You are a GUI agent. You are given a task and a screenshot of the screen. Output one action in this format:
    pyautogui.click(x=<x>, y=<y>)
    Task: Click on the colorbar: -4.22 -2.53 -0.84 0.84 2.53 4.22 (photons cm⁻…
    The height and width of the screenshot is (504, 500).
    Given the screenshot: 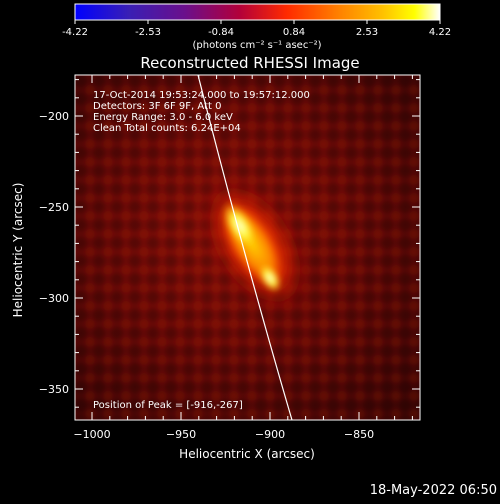 What is the action you would take?
    pyautogui.click(x=256, y=27)
    